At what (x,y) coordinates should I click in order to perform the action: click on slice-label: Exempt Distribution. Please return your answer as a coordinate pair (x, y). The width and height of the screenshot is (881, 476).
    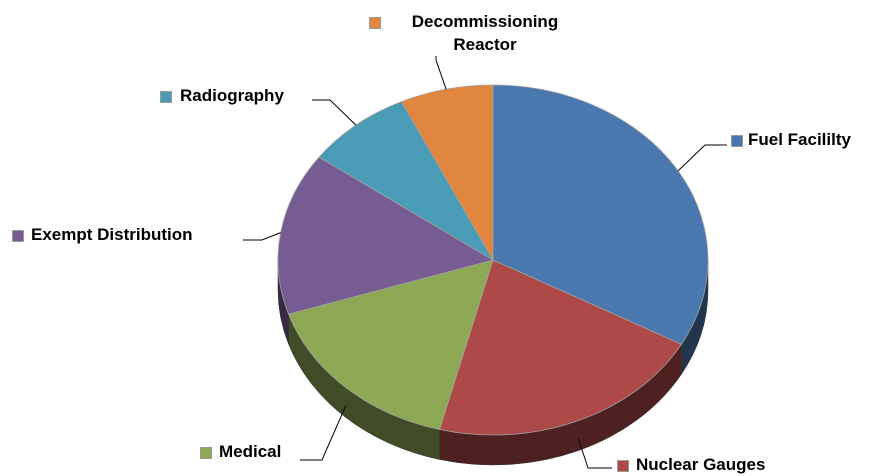
    Looking at the image, I should click on (112, 234).